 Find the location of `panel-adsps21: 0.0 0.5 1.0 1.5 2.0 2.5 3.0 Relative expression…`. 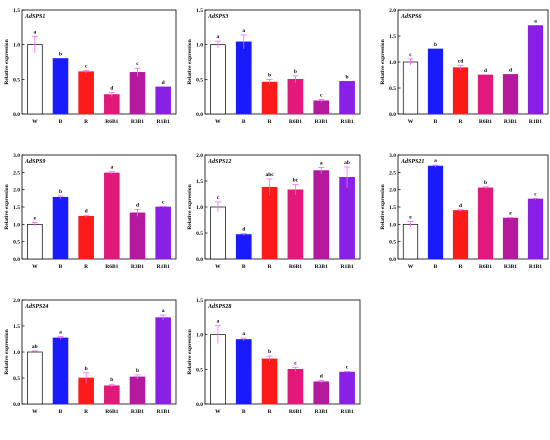

panel-adsps21: 0.0 0.5 1.0 1.5 2.0 2.5 3.0 Relative expression… is located at coordinates (464, 211).